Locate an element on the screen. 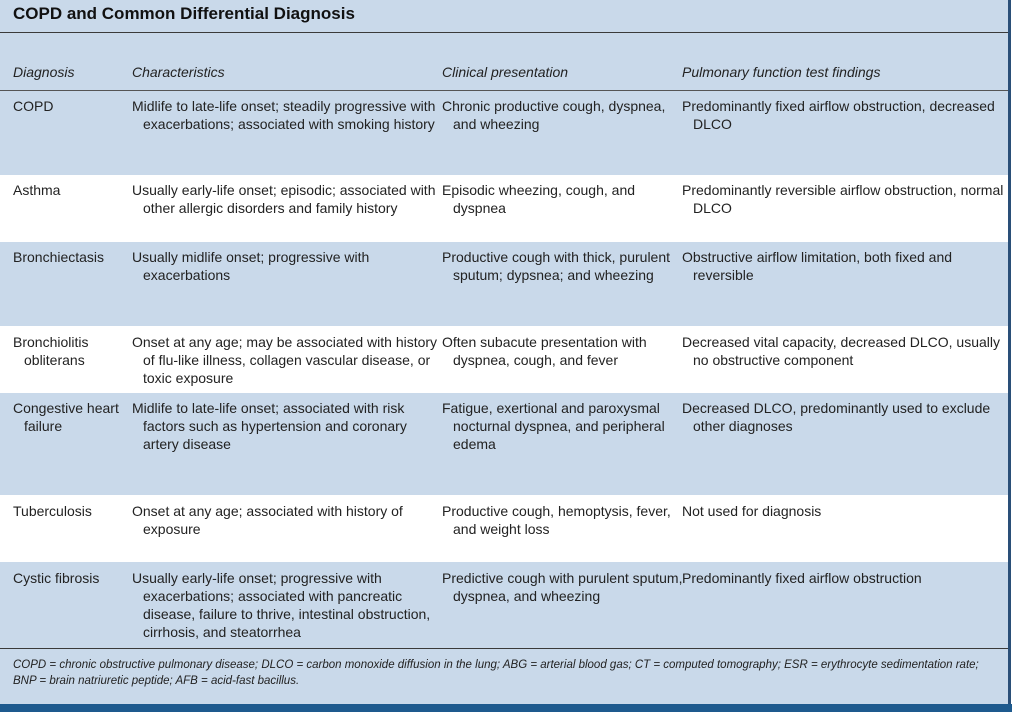 This screenshot has height=717, width=1012. cell-diagnosis: Bronchiolitis obliterans is located at coordinates (51, 351).